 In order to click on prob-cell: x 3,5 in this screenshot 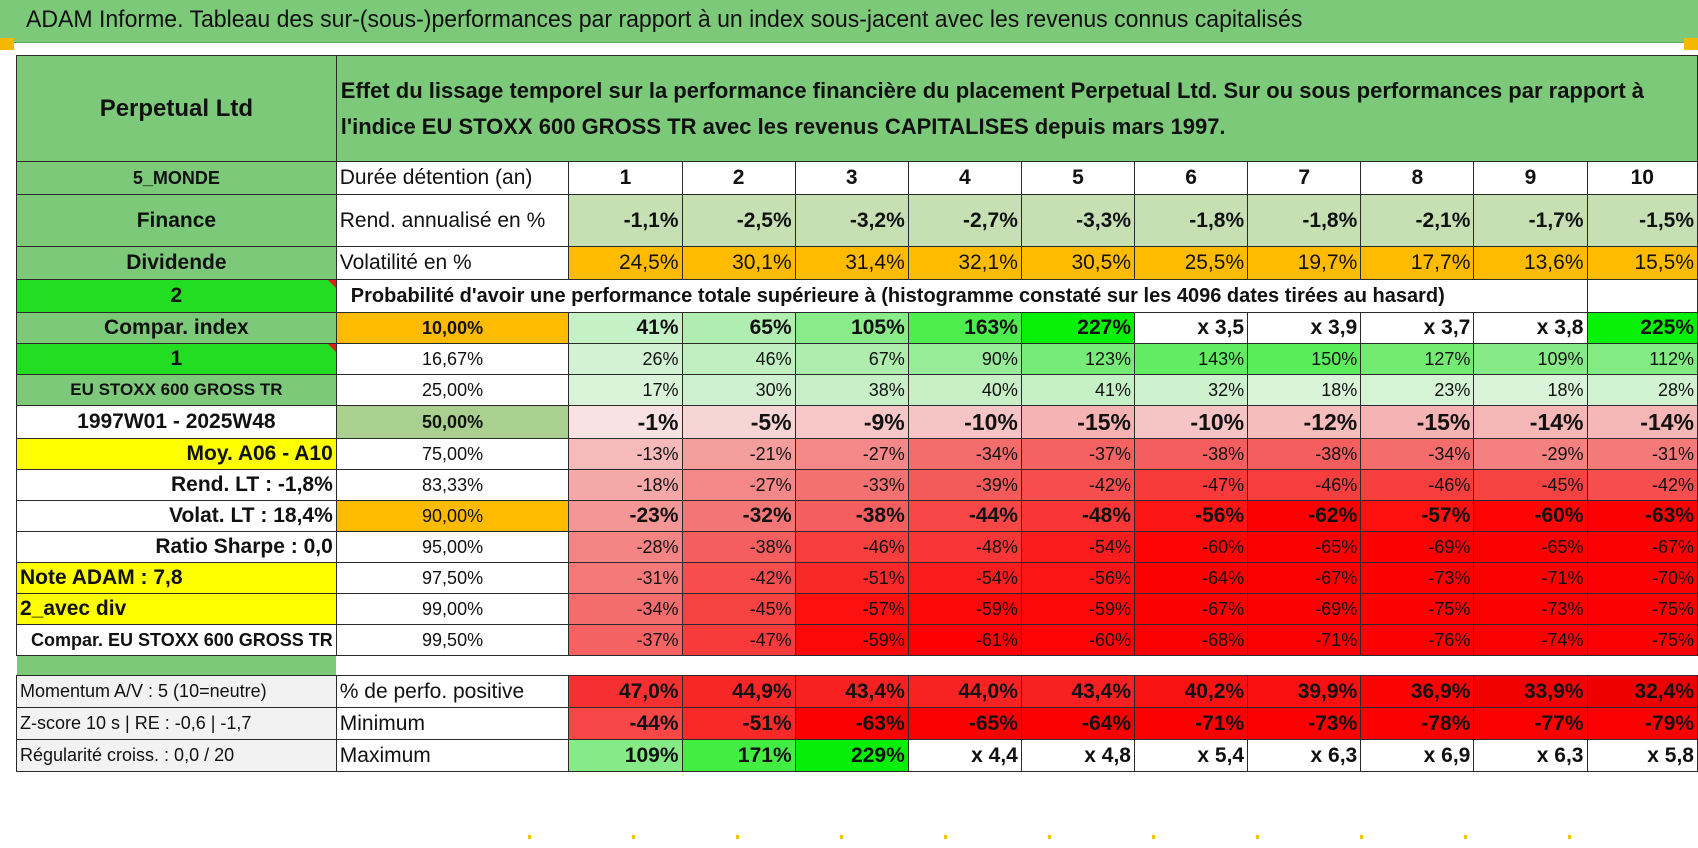, I will do `click(1191, 328)`.